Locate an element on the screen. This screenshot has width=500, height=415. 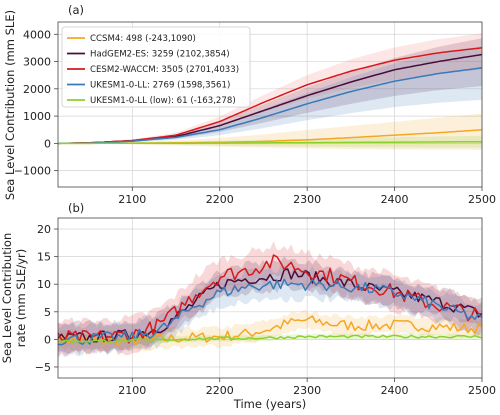
y-tick-label: 2000 is located at coordinates (37, 89).